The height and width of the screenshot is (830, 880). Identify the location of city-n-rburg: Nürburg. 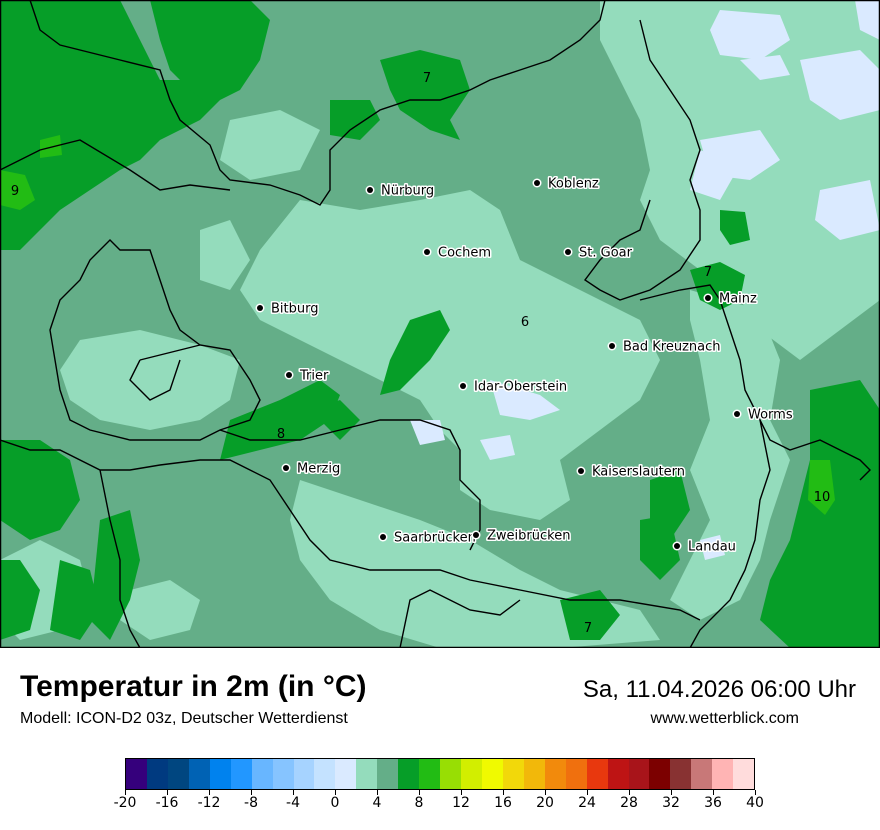
(400, 191).